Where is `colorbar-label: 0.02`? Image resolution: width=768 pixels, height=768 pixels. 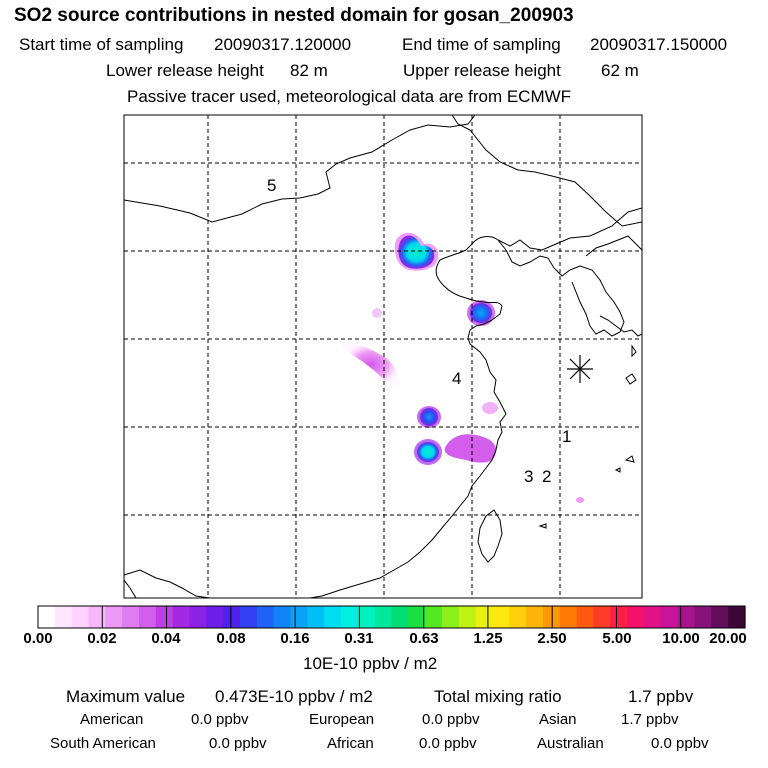
colorbar-label: 0.02 is located at coordinates (102, 638).